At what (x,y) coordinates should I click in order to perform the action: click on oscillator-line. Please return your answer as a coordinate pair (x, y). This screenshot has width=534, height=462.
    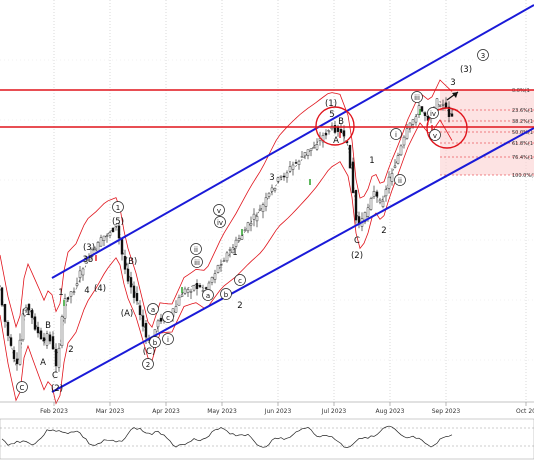
    Looking at the image, I should click on (227, 436).